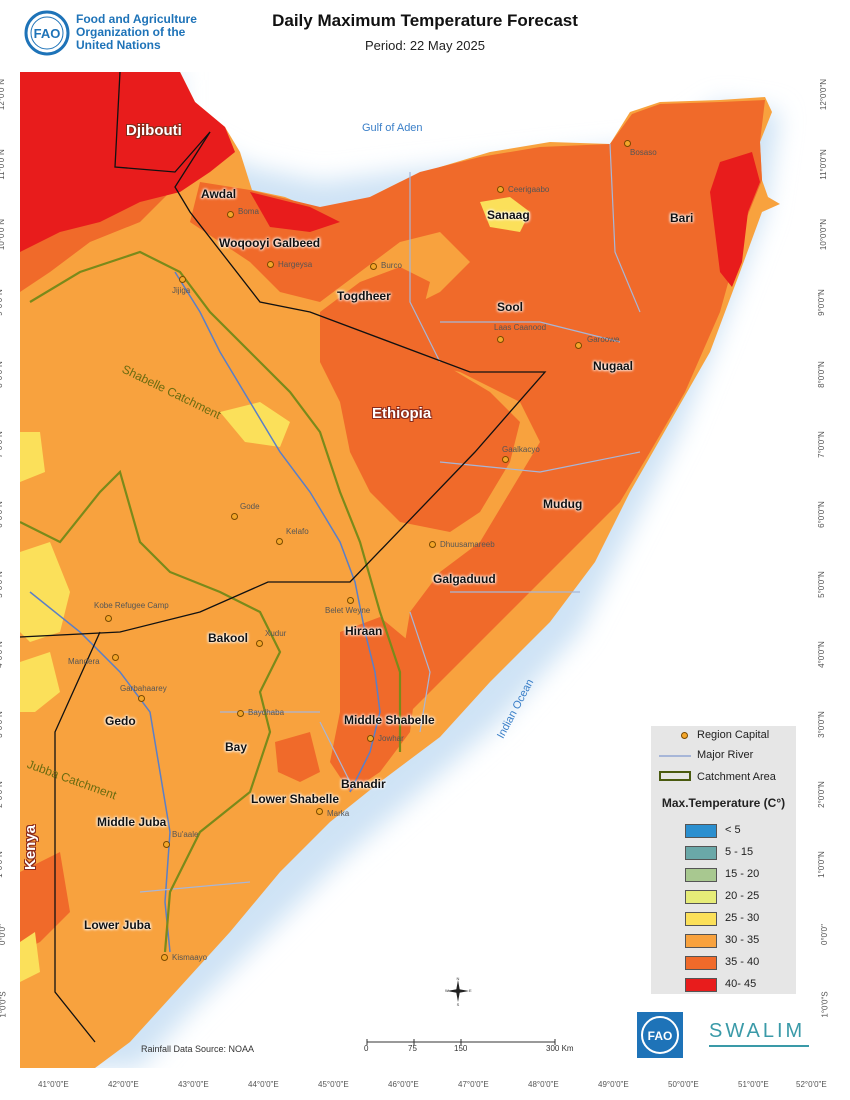  What do you see at coordinates (473, 1084) in the screenshot?
I see `lon-tick: 47°0'0"E` at bounding box center [473, 1084].